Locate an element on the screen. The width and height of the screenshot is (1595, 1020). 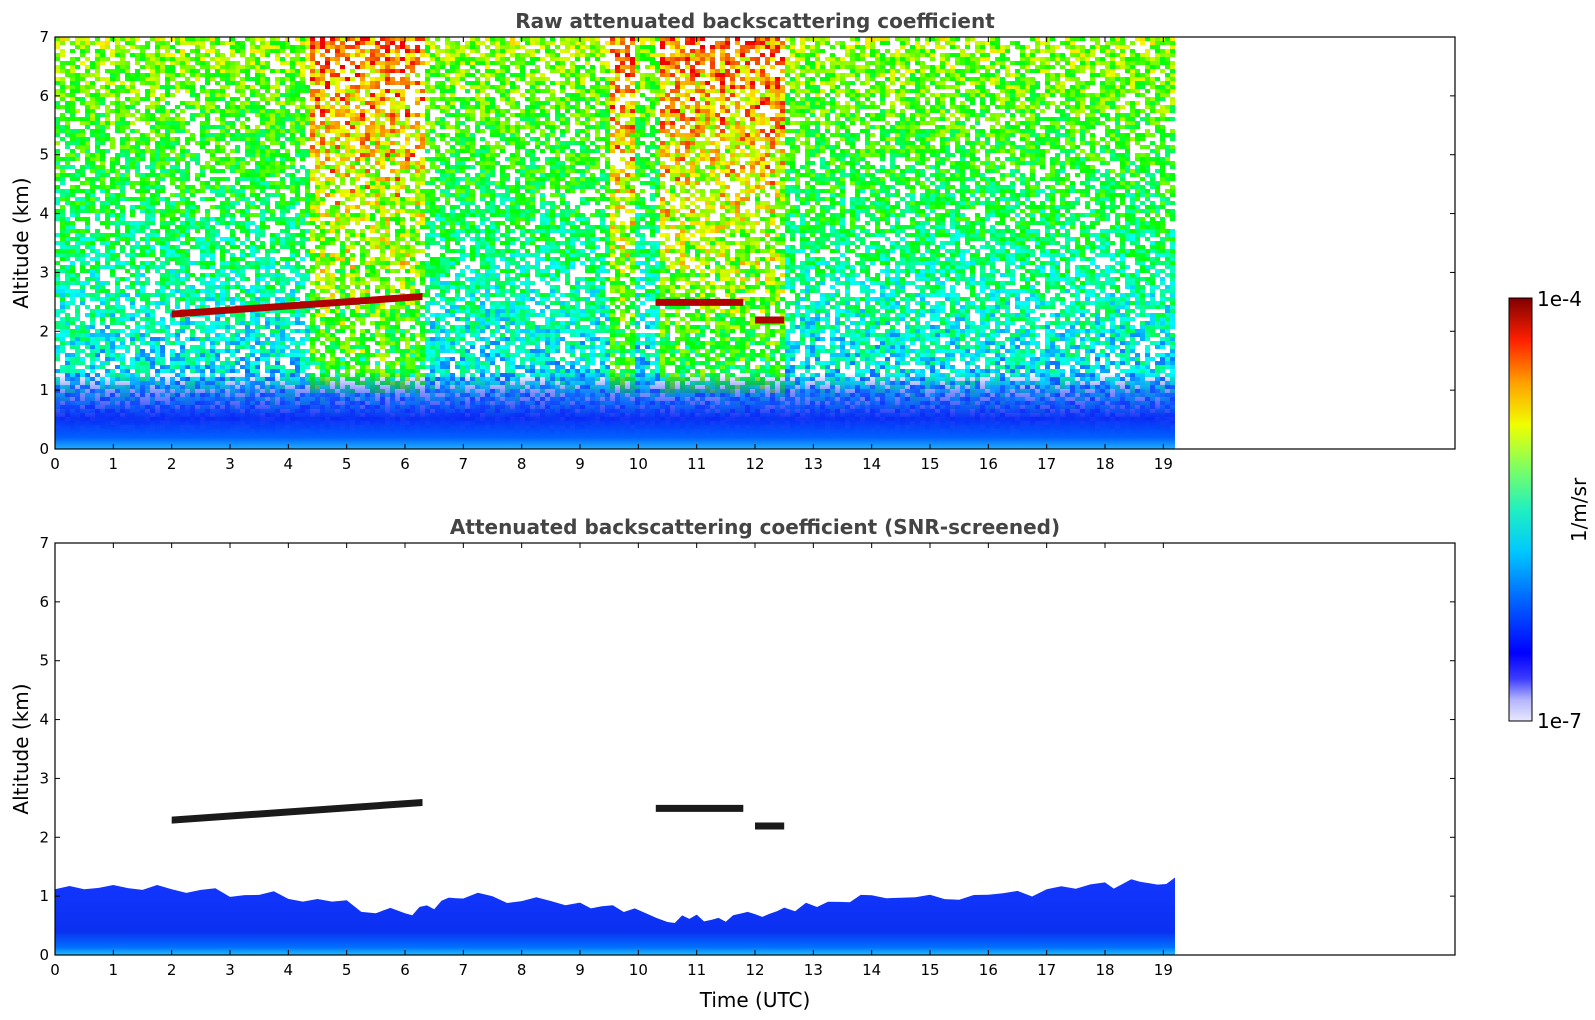
y-axis-label-raw: Altitude (km) is located at coordinates (21, 242).